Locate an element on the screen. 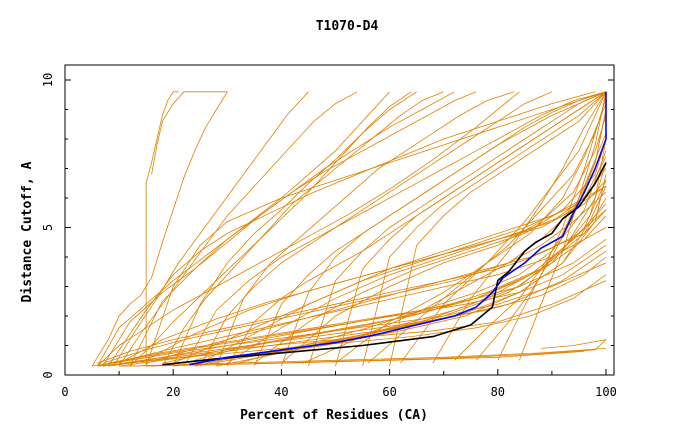  x-tick-label: 100 is located at coordinates (606, 392).